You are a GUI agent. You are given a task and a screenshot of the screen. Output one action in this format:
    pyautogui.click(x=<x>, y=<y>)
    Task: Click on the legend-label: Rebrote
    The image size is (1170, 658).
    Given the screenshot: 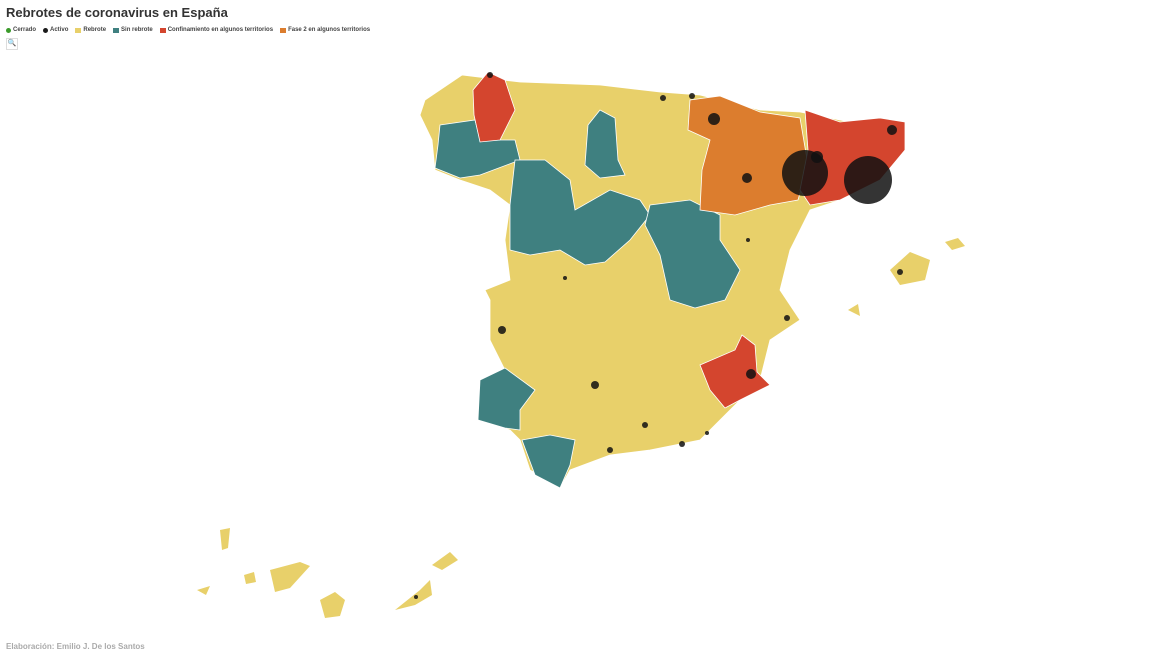 What is the action you would take?
    pyautogui.click(x=95, y=30)
    